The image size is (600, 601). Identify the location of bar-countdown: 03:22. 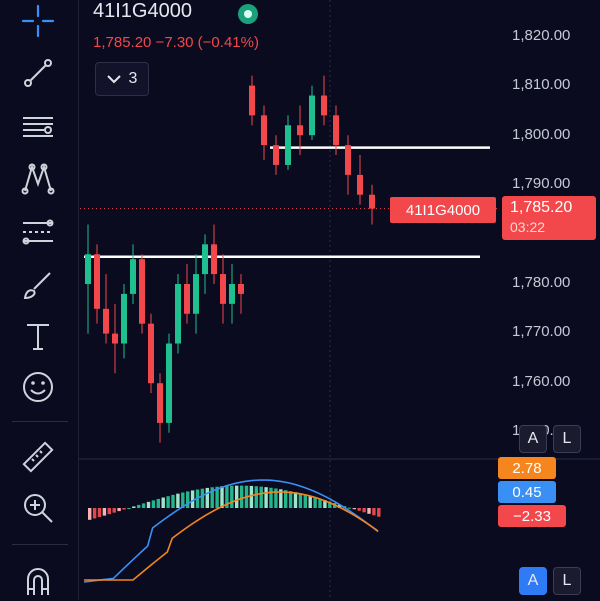
(528, 227).